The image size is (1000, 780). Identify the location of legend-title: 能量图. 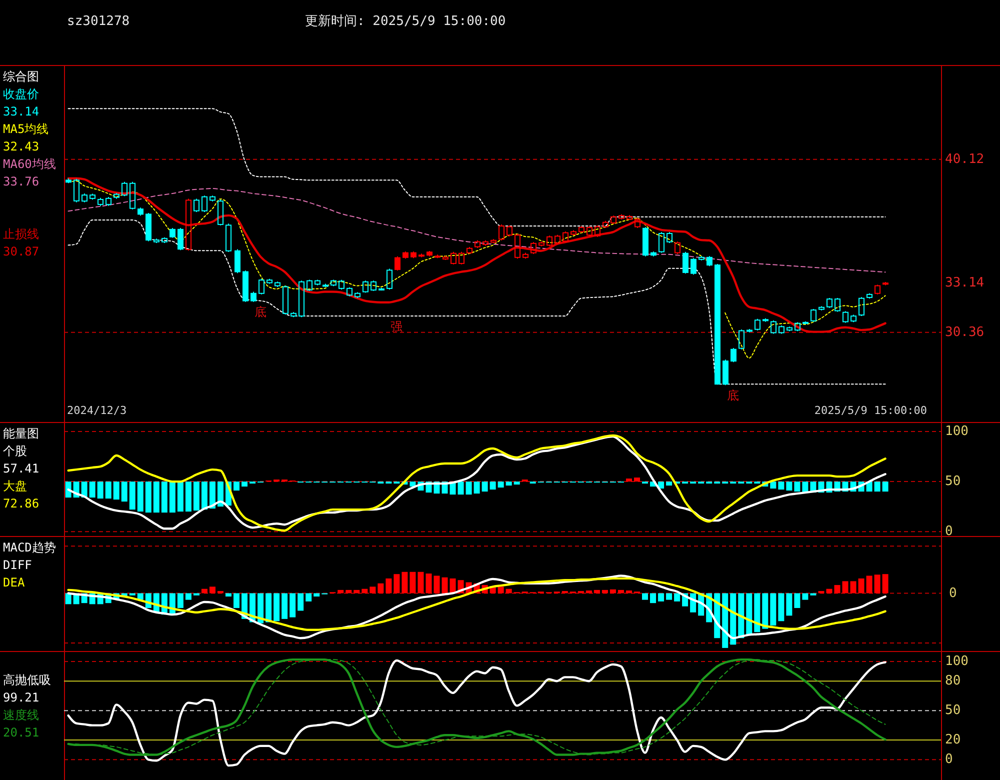
(21, 433).